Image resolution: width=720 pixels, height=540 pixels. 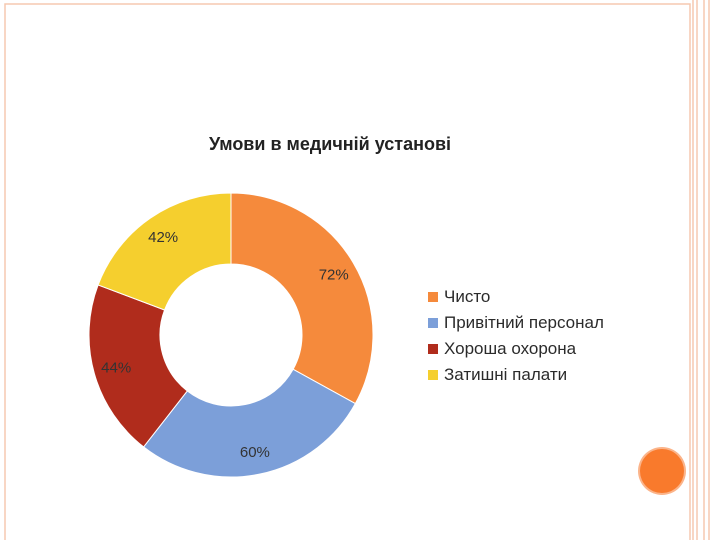 I want to click on legend-label-1: Чисто, so click(x=467, y=296).